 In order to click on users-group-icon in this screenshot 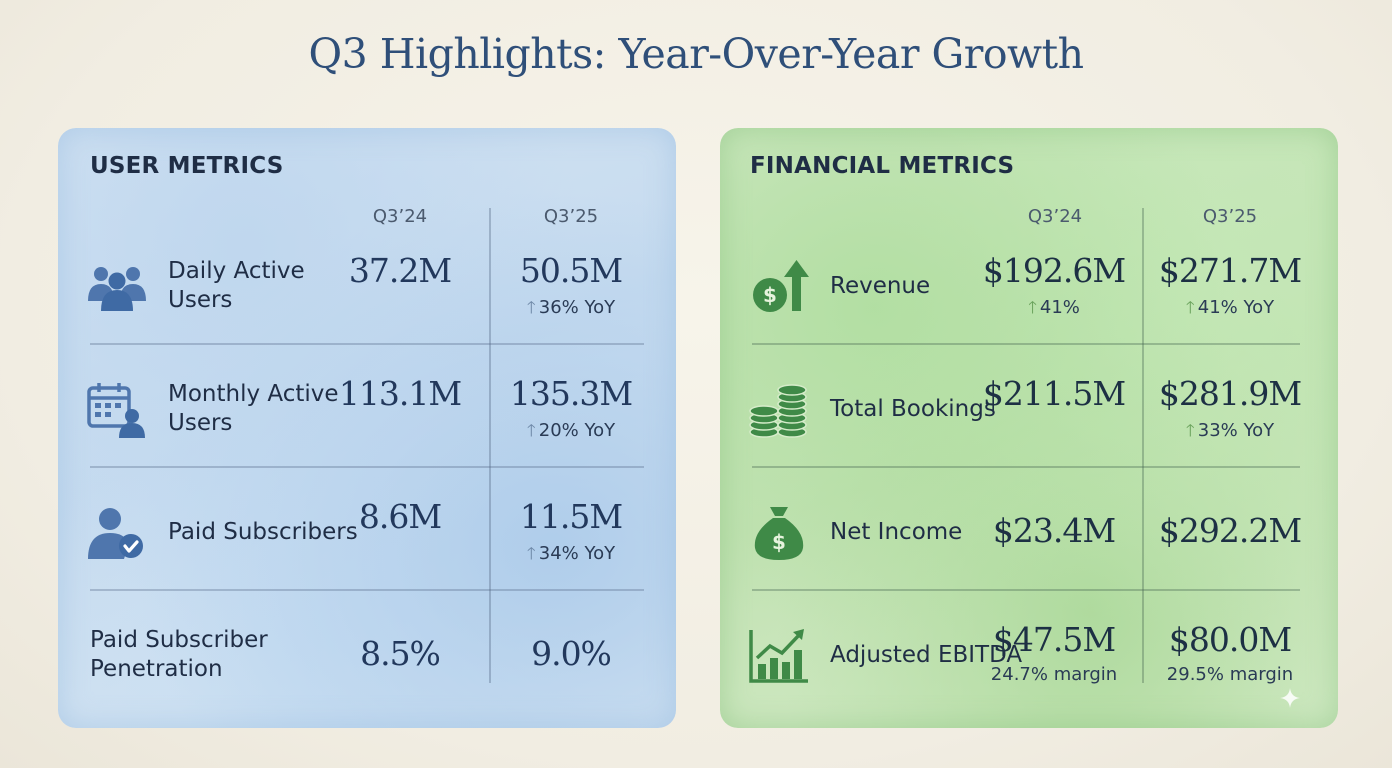, I will do `click(117, 289)`.